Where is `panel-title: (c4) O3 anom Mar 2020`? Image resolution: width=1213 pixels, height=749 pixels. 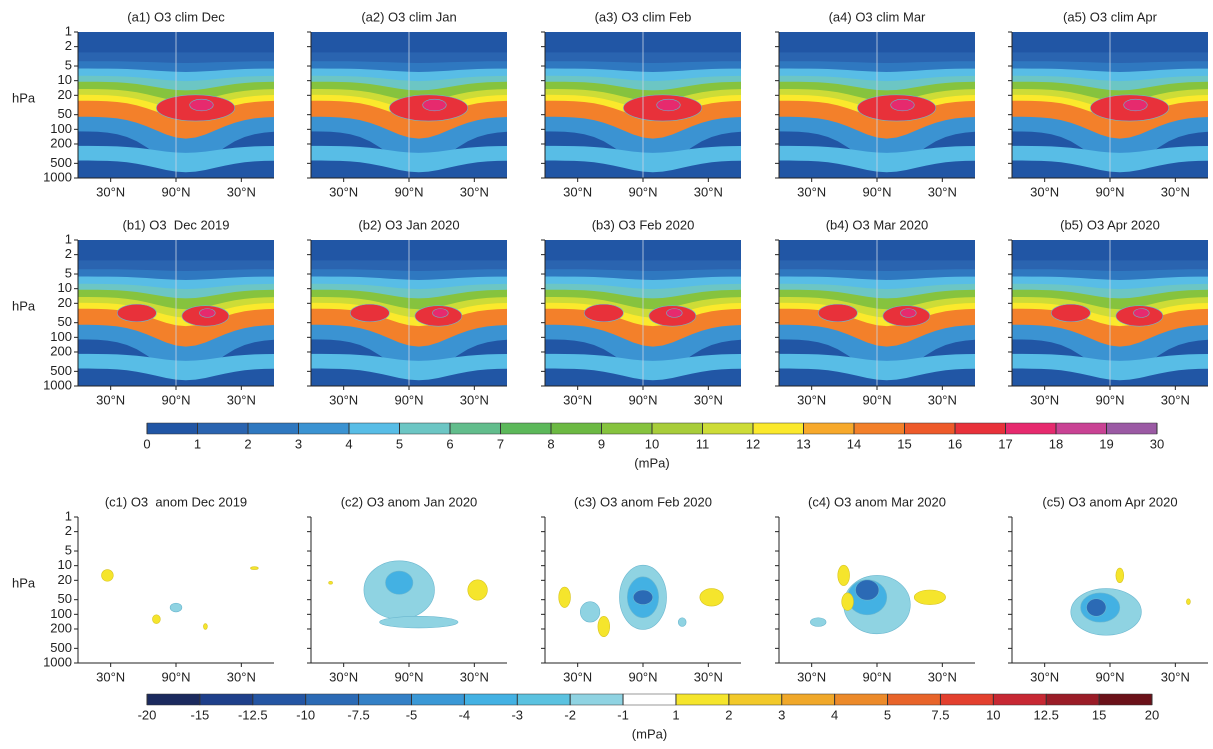
panel-title: (c4) O3 anom Mar 2020 is located at coordinates (877, 501).